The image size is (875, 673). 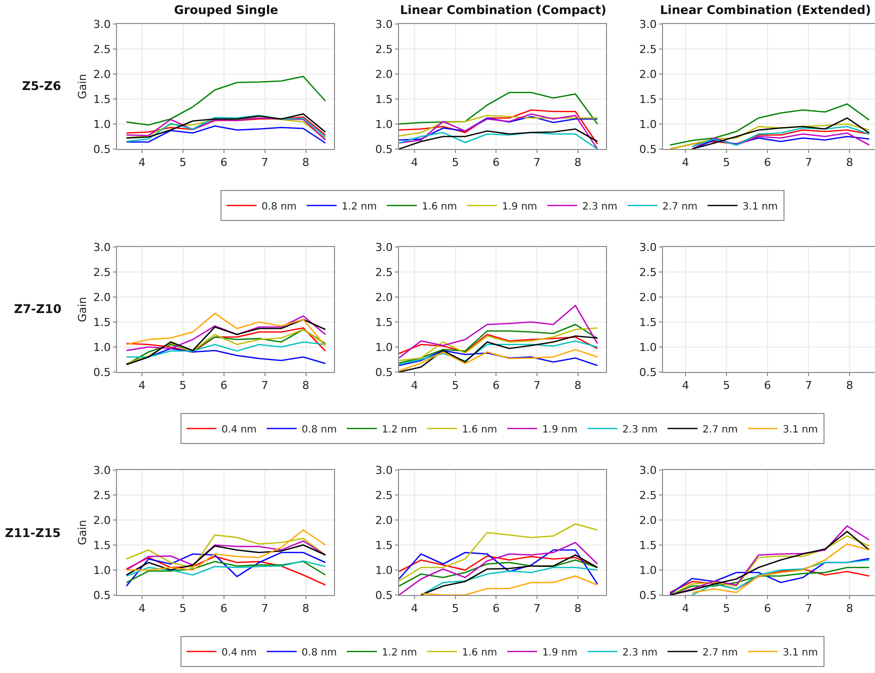 I want to click on legend-label: 2.3 nm, so click(x=640, y=652).